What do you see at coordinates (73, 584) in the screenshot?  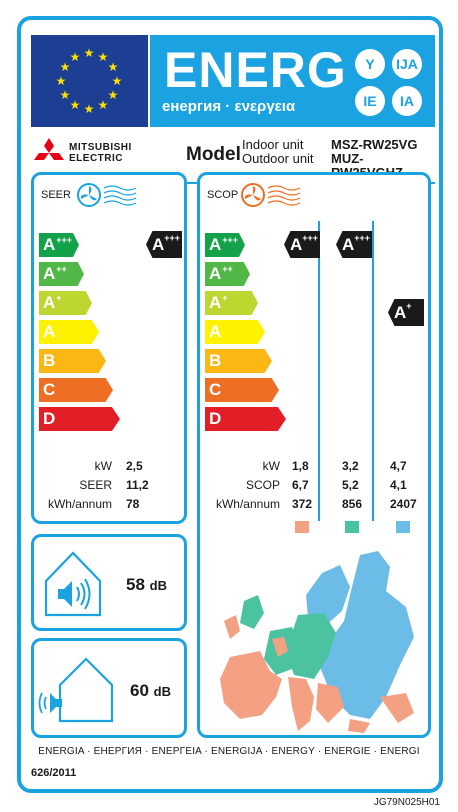 I see `indoor-speaker-icon` at bounding box center [73, 584].